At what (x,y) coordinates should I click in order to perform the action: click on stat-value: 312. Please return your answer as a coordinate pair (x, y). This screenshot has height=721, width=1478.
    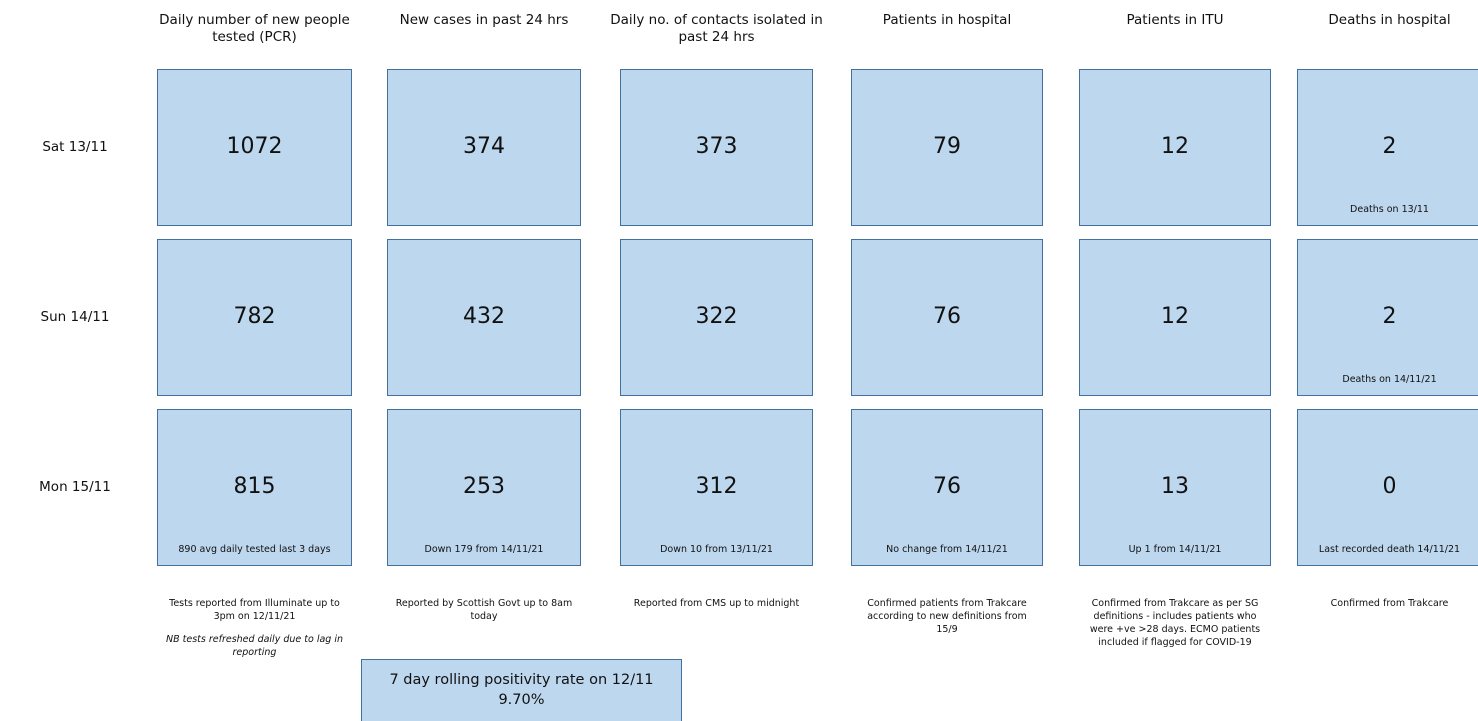
    Looking at the image, I should click on (716, 486).